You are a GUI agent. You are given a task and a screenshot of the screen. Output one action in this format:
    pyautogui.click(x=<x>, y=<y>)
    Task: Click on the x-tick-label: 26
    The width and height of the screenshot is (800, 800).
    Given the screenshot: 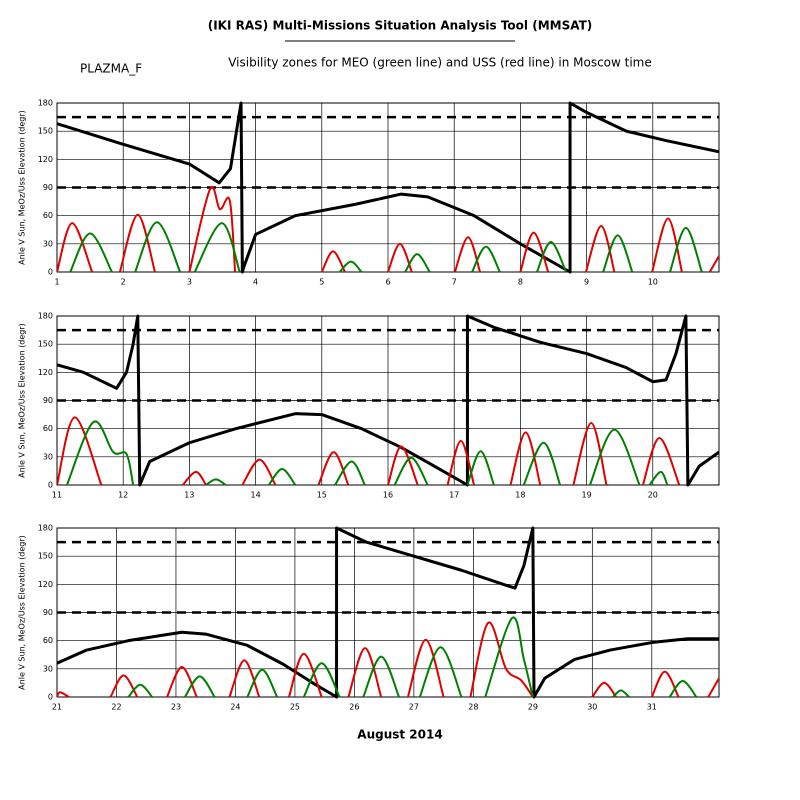 What is the action you would take?
    pyautogui.click(x=354, y=707)
    